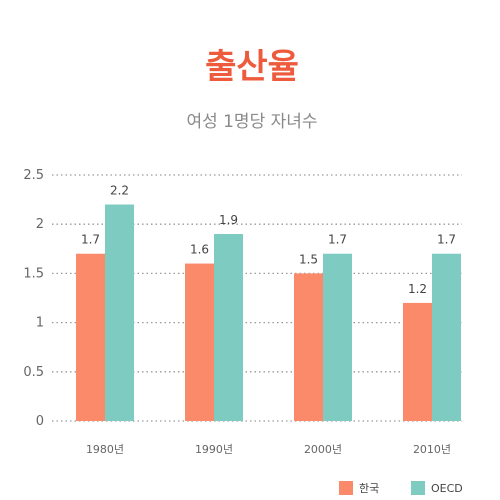 Image resolution: width=500 pixels, height=500 pixels. What do you see at coordinates (251, 122) in the screenshot?
I see `chart-subtitle: 여성 1명당 자녀수` at bounding box center [251, 122].